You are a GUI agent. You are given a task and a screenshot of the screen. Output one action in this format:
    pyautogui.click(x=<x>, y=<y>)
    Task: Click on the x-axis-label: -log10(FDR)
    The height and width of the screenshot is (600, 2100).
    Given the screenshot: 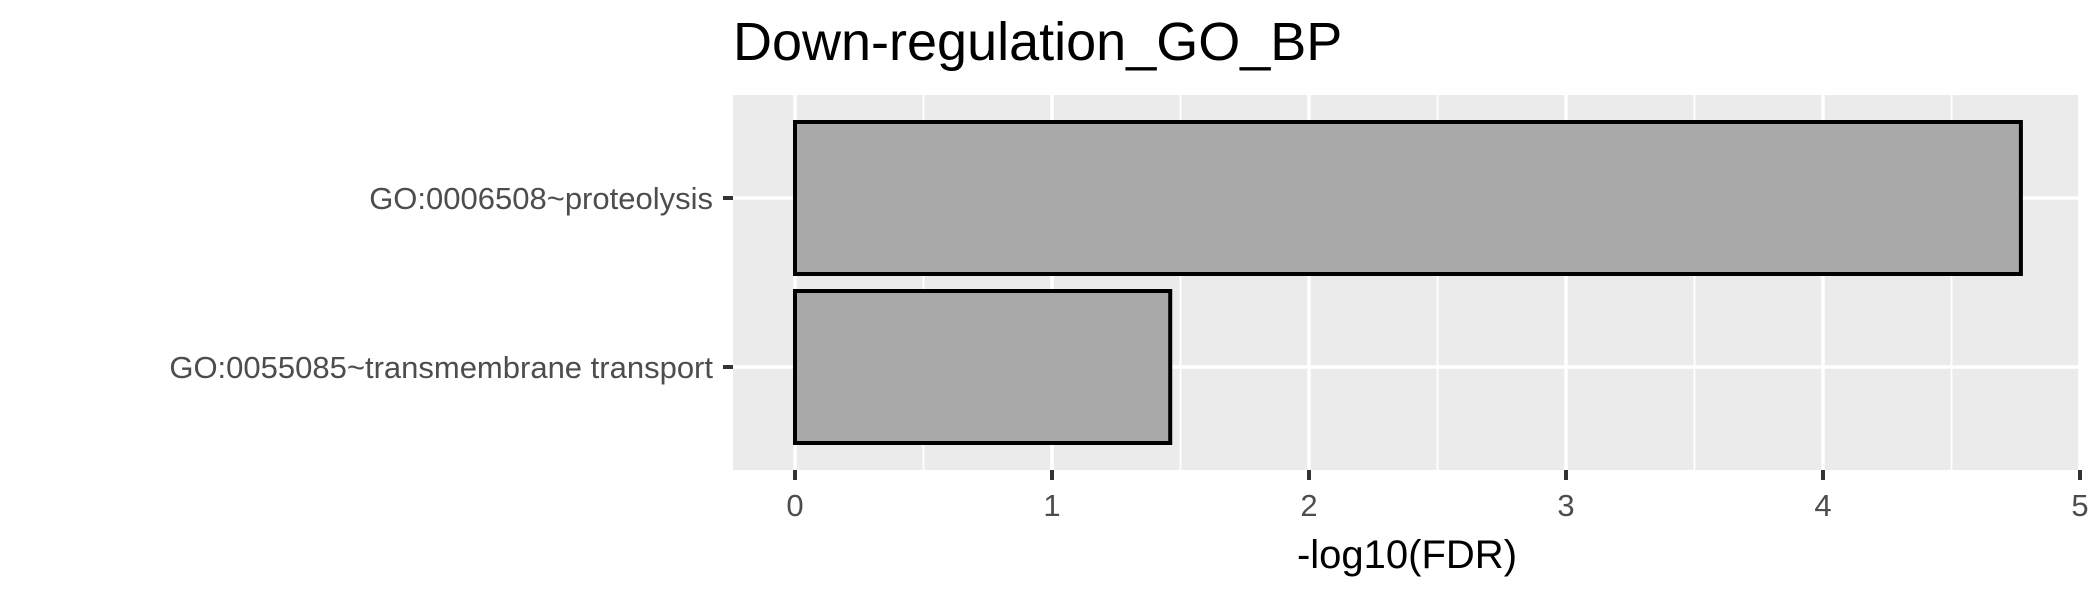 What is the action you would take?
    pyautogui.click(x=1407, y=555)
    